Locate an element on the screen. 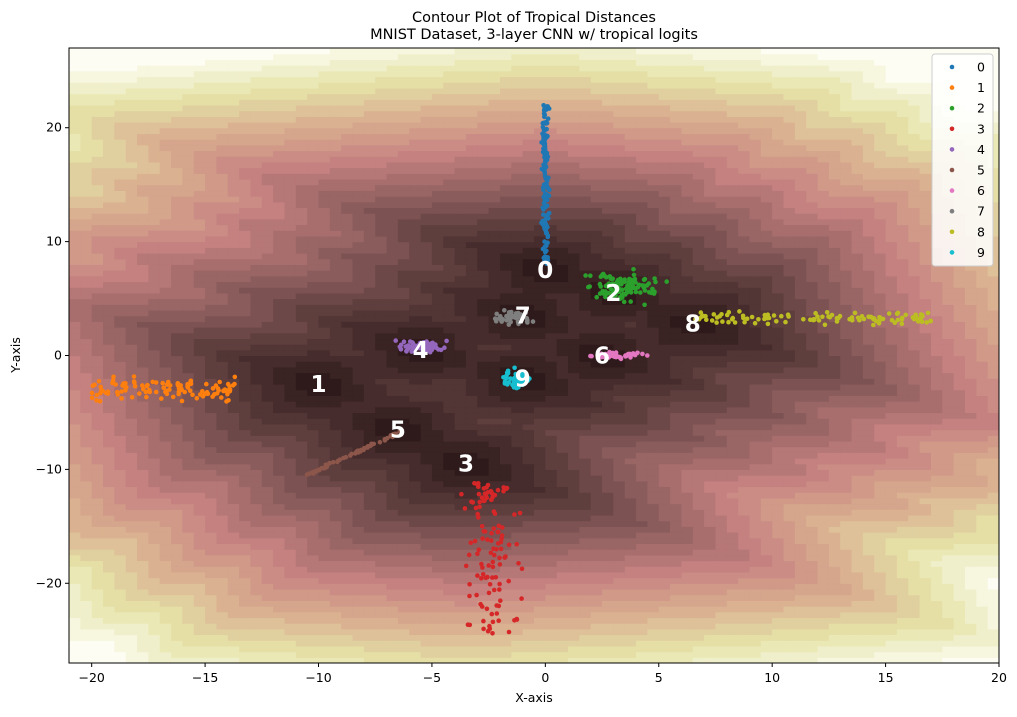  x-tick-label: 15 is located at coordinates (886, 677).